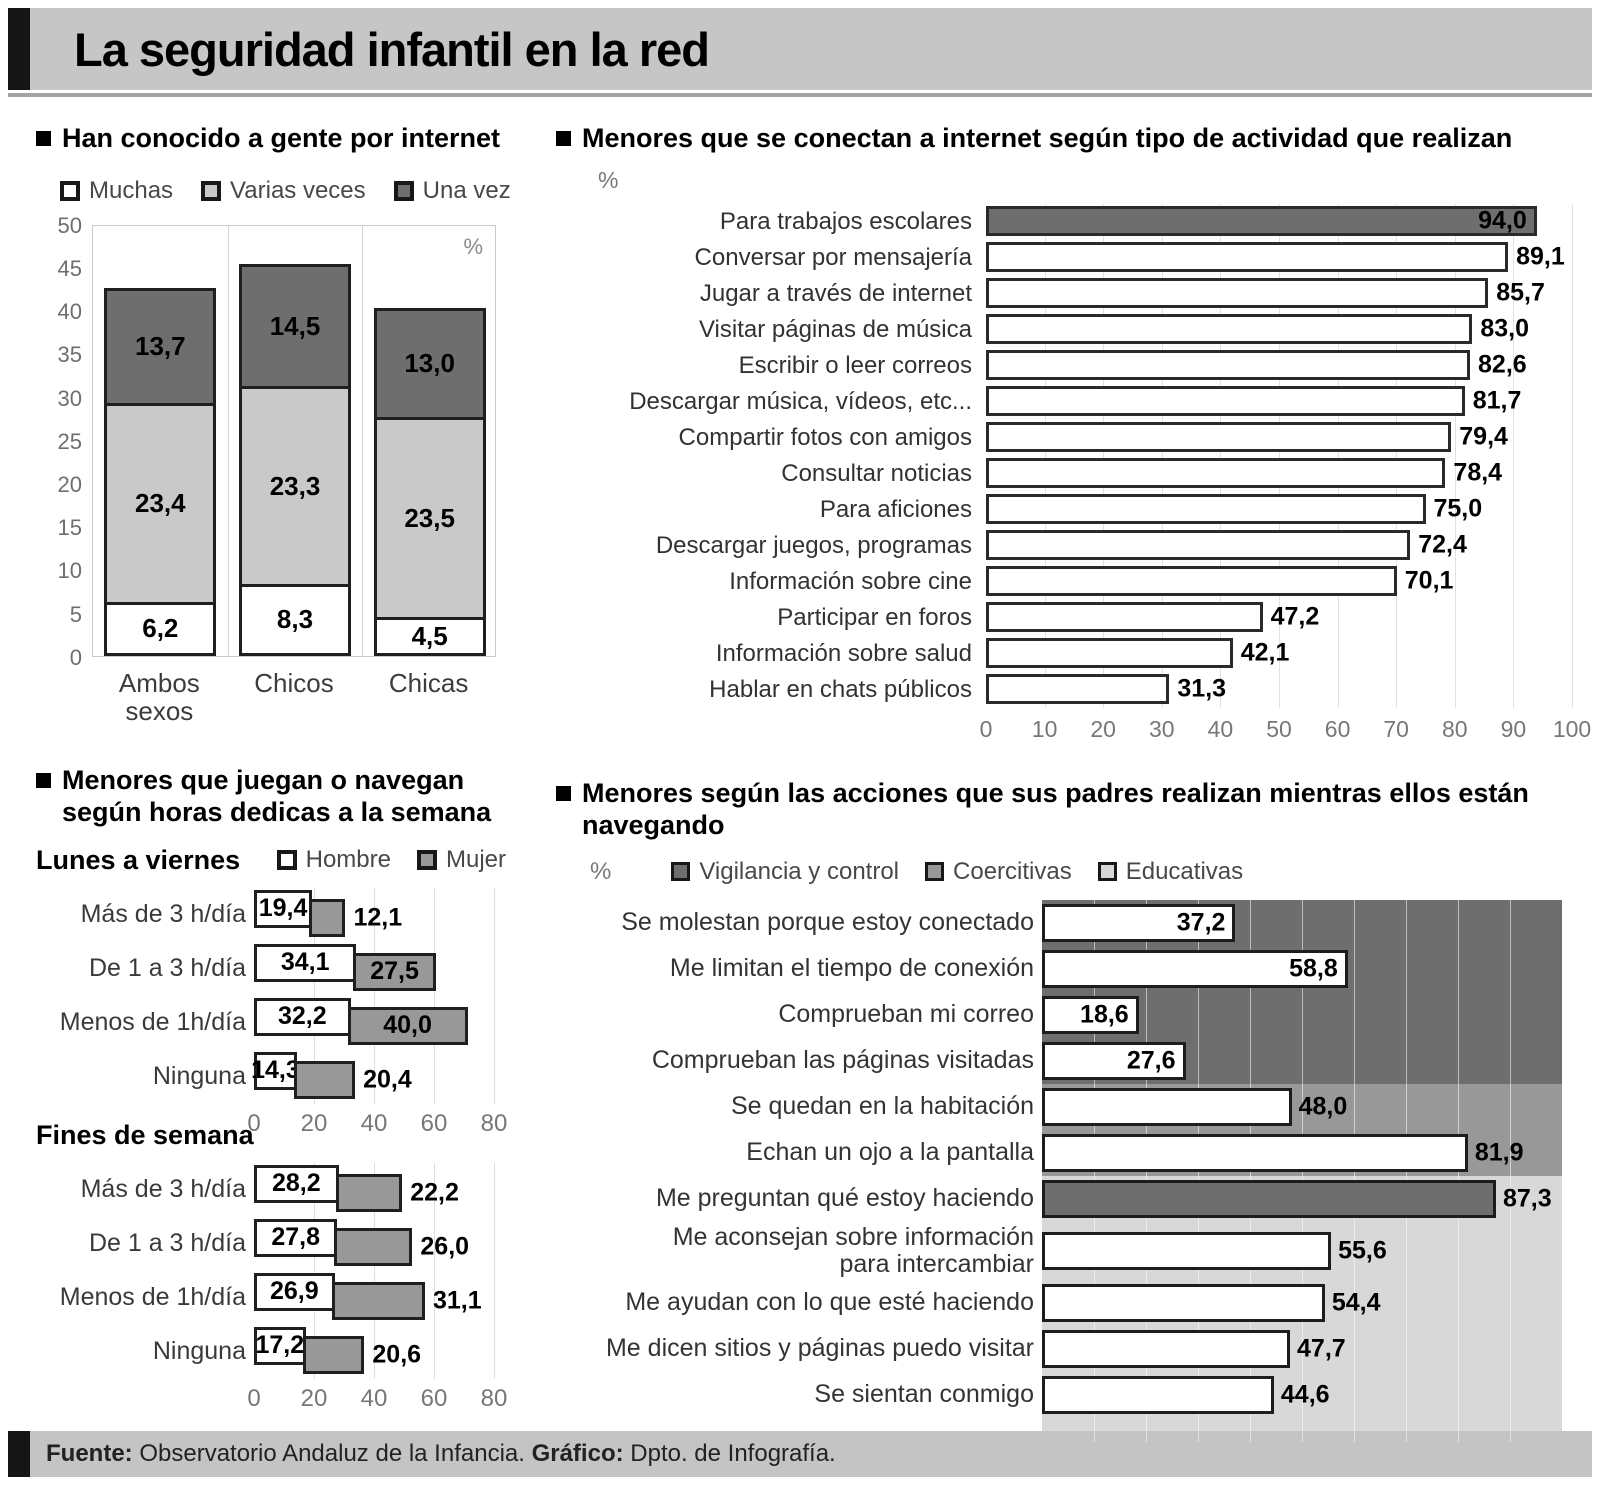 The height and width of the screenshot is (1485, 1600). I want to click on chart-conocido-gente-legend: Muchas Varias veces Una vez, so click(285, 190).